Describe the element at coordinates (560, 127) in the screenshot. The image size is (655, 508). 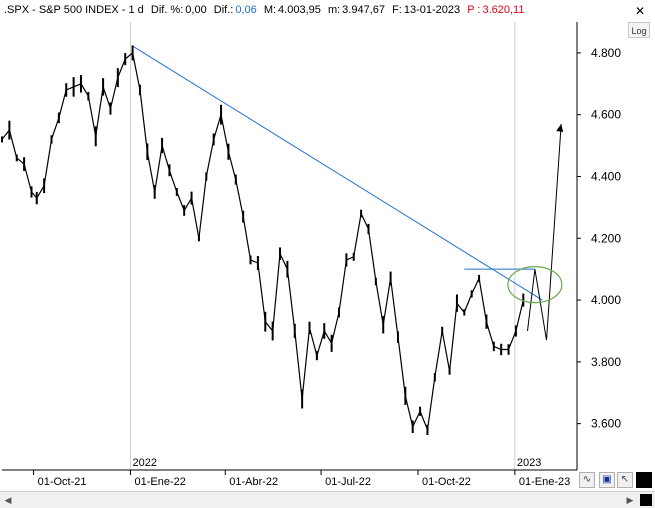
I see `projection-arrowhead` at that location.